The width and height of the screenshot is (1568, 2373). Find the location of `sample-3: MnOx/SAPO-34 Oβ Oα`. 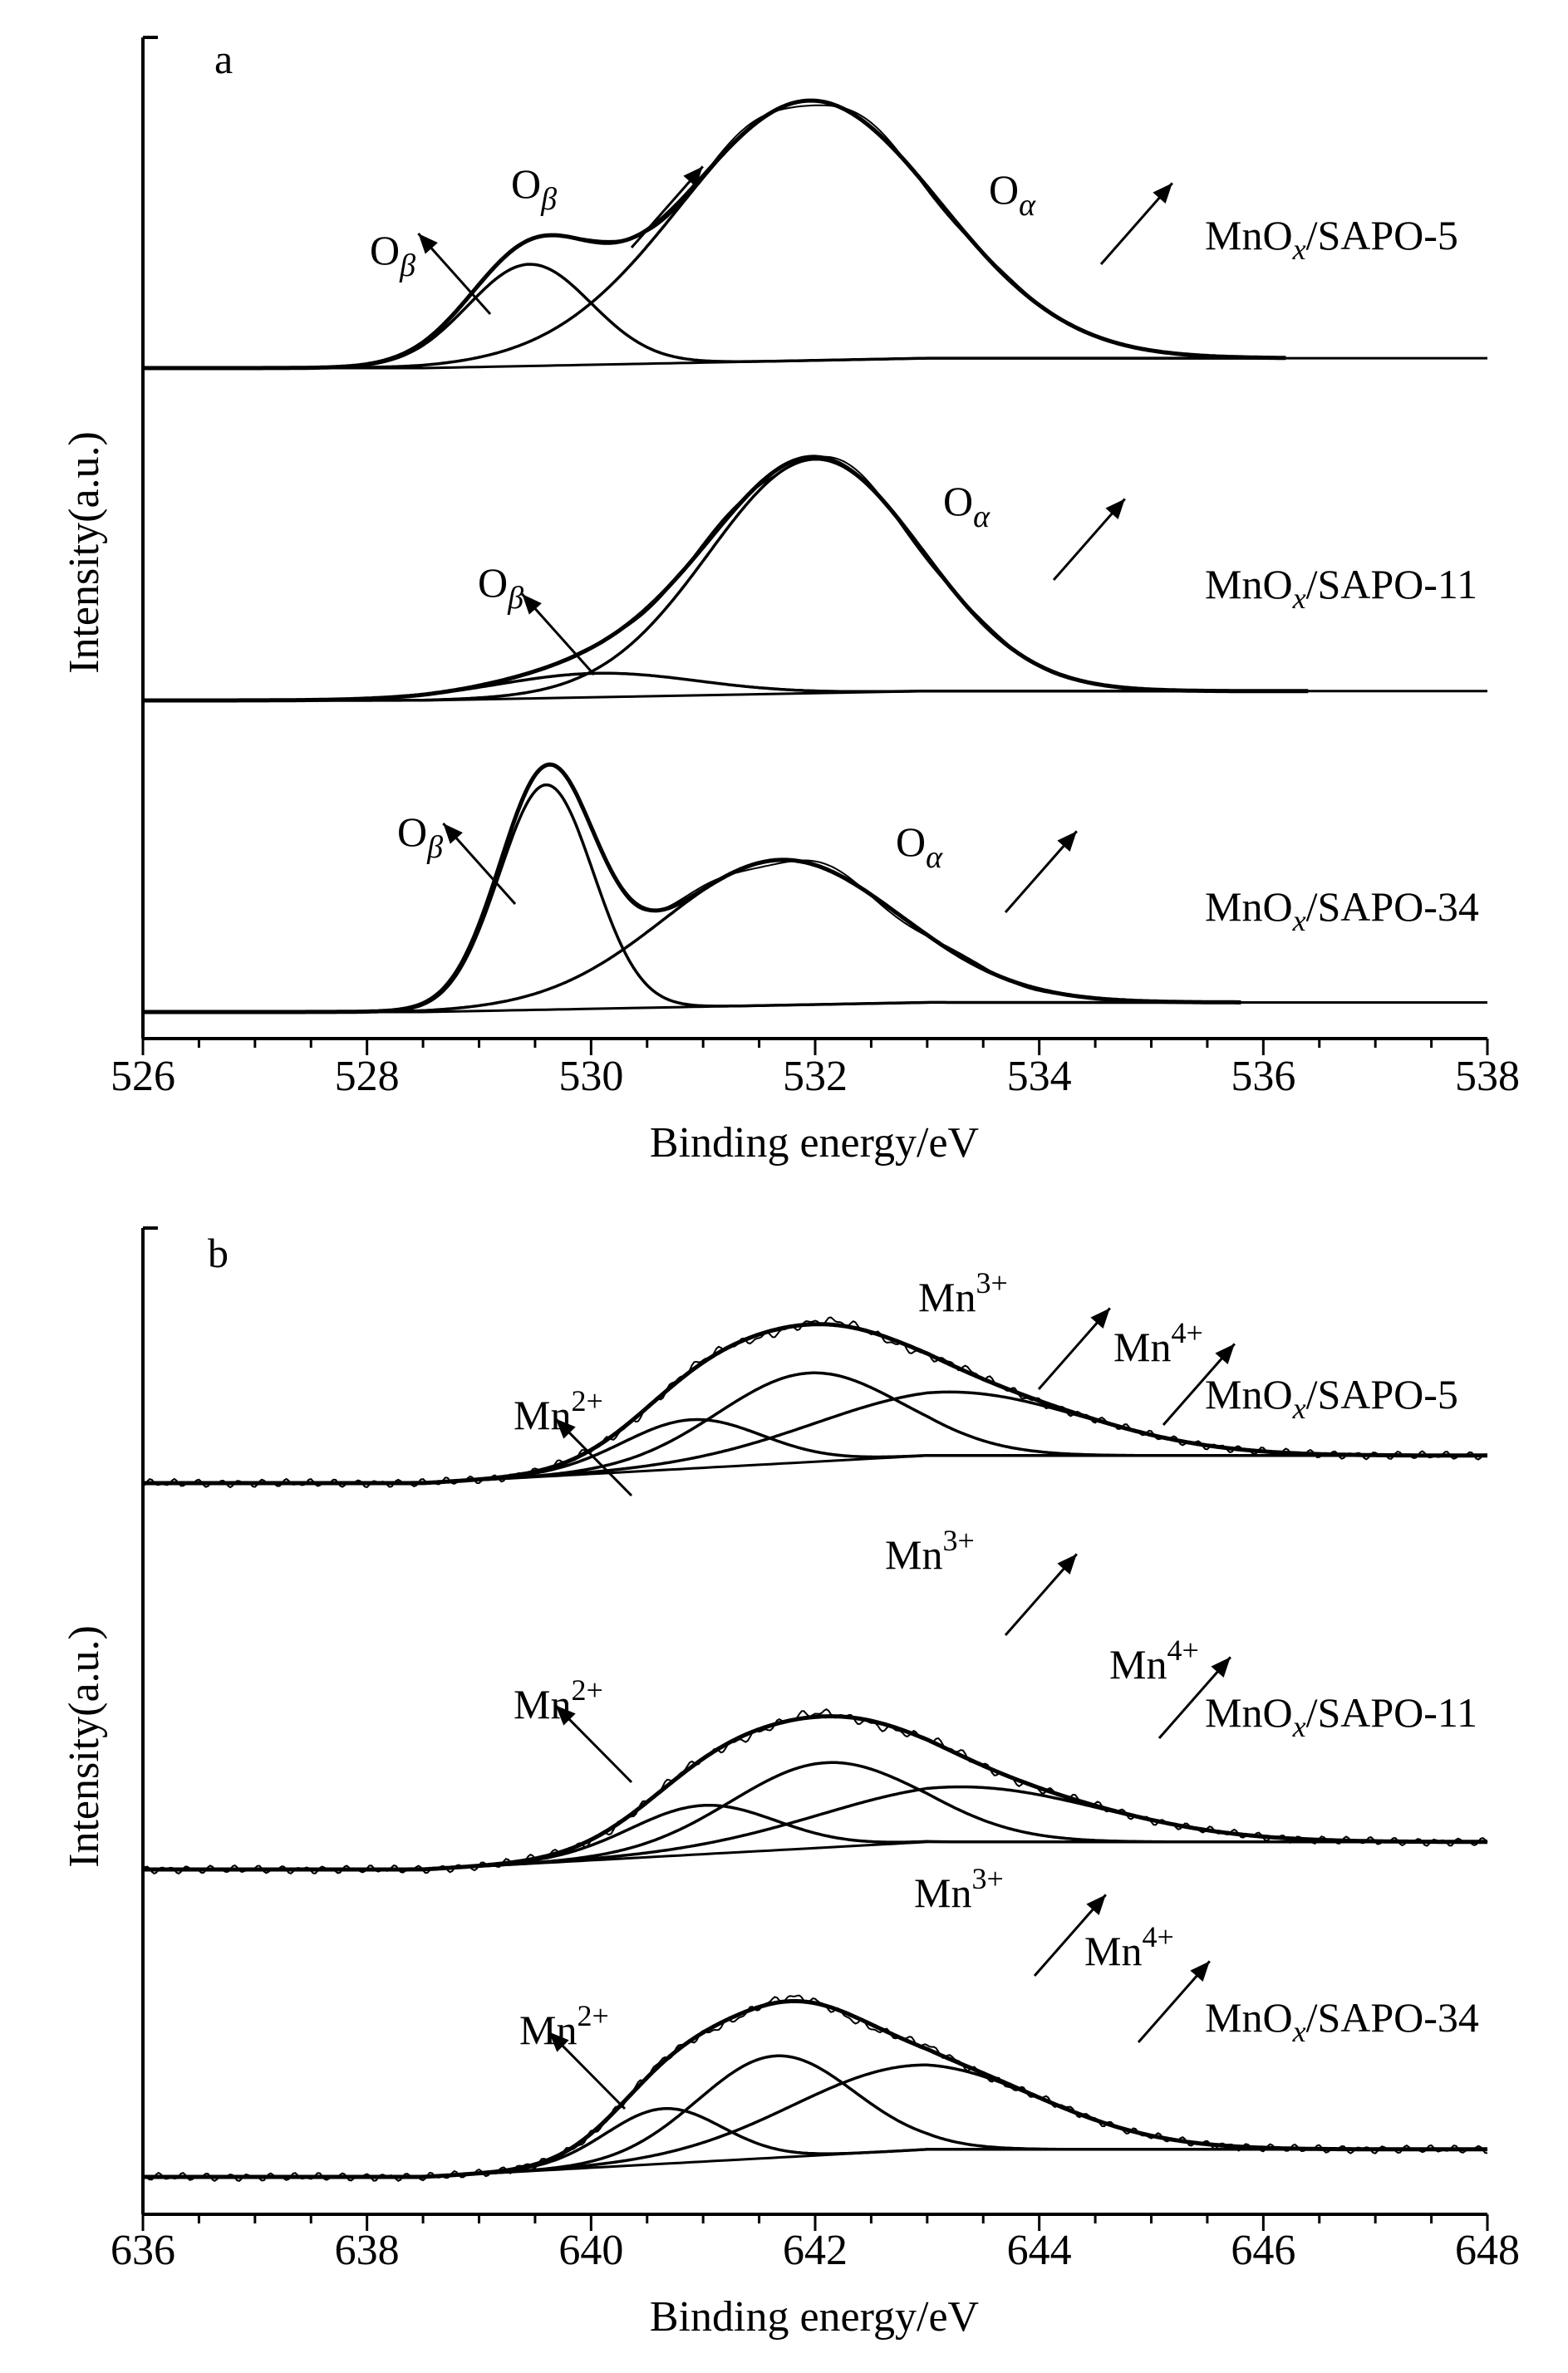

sample-3: MnOx/SAPO-34 Oβ Oα is located at coordinates (815, 889).